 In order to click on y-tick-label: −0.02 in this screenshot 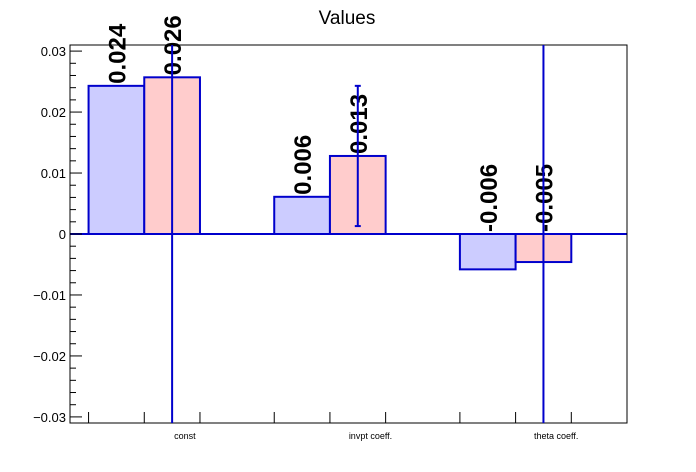, I will do `click(49, 356)`.